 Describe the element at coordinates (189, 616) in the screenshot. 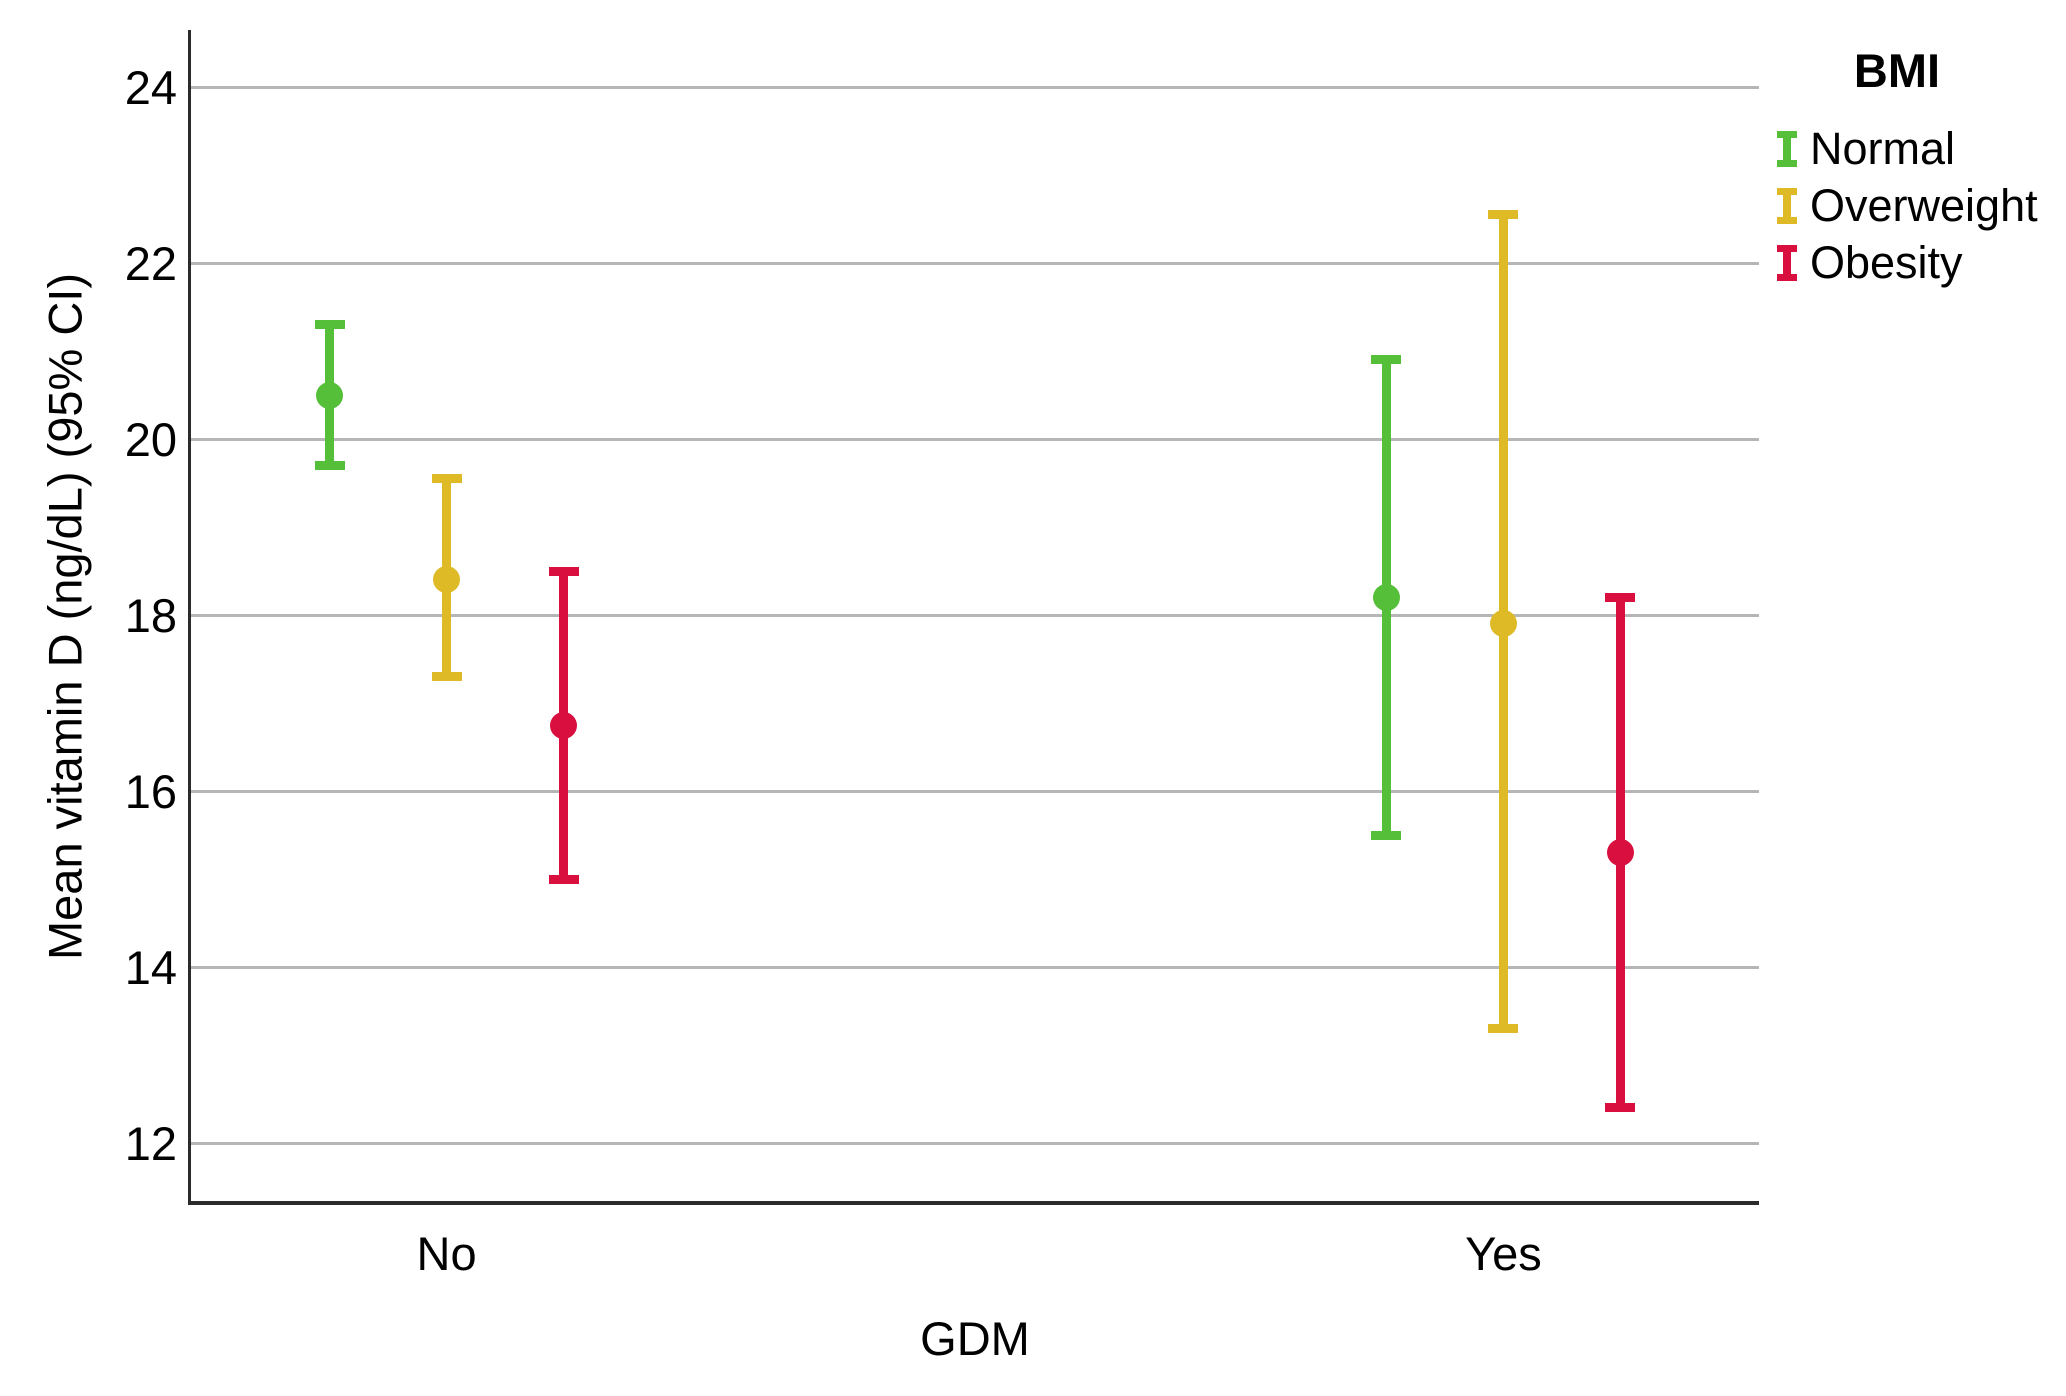

I see `y-axis-line` at that location.